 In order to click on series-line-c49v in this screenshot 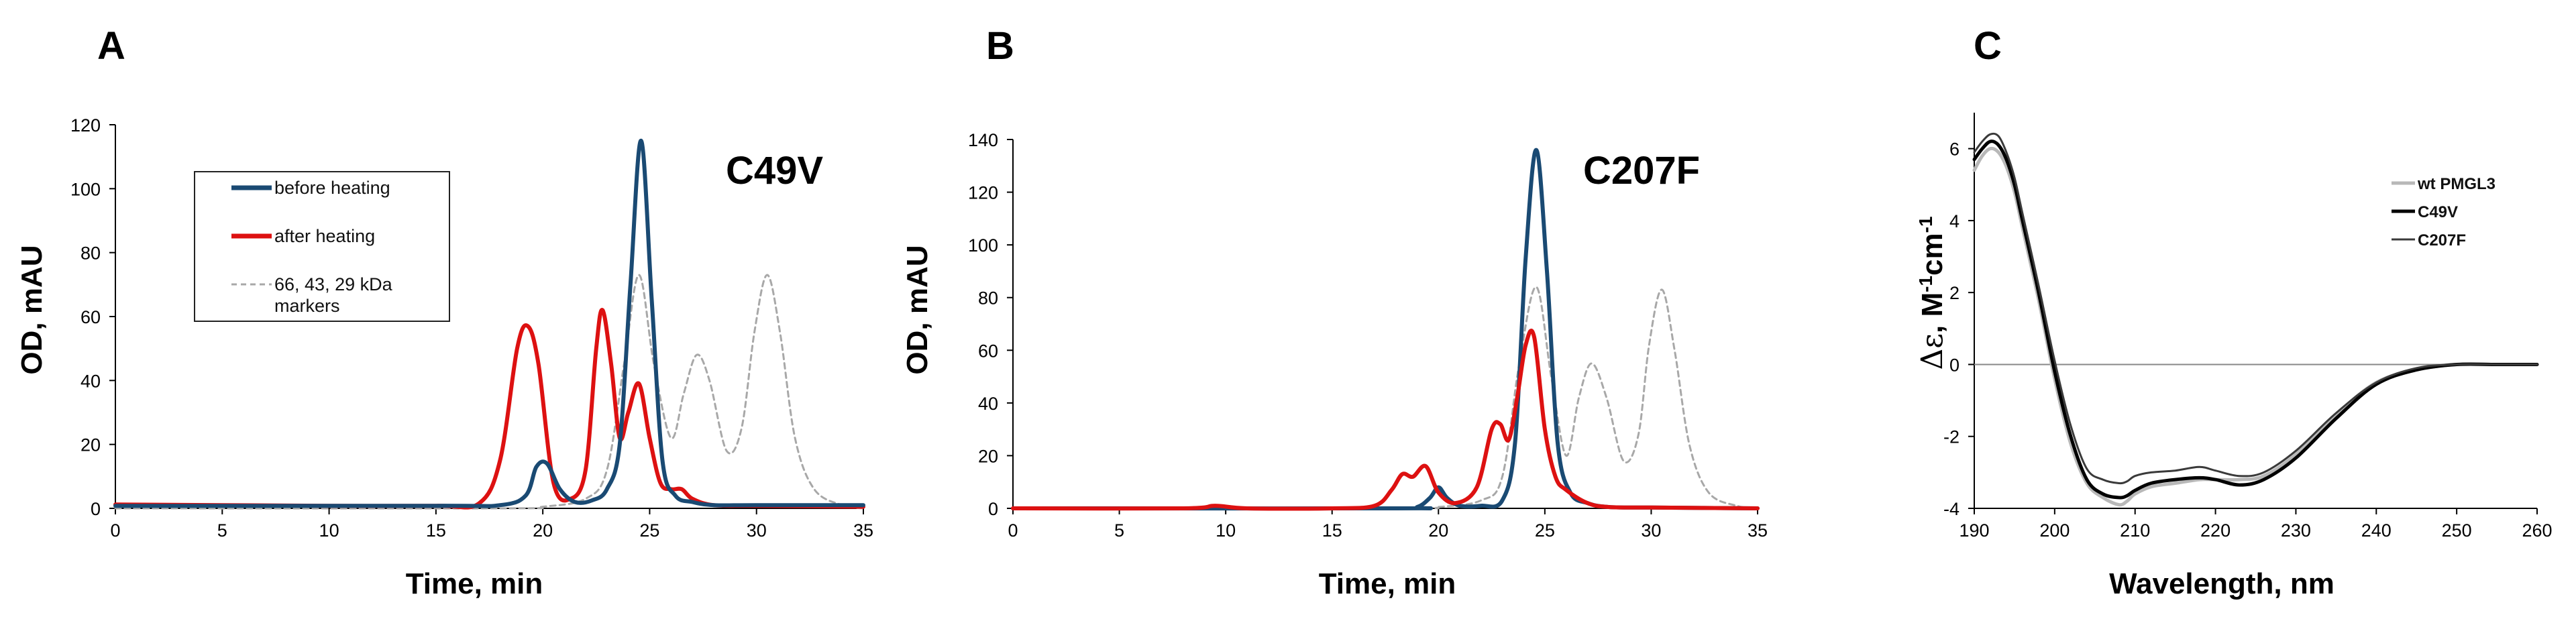, I will do `click(2255, 319)`.